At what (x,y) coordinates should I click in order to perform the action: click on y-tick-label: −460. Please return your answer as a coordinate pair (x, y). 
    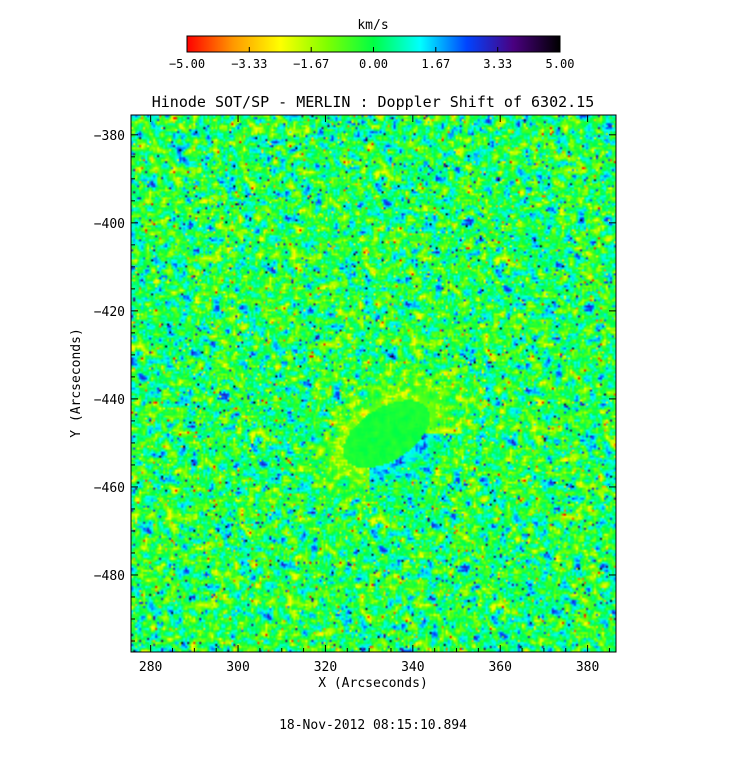
    Looking at the image, I should click on (109, 488).